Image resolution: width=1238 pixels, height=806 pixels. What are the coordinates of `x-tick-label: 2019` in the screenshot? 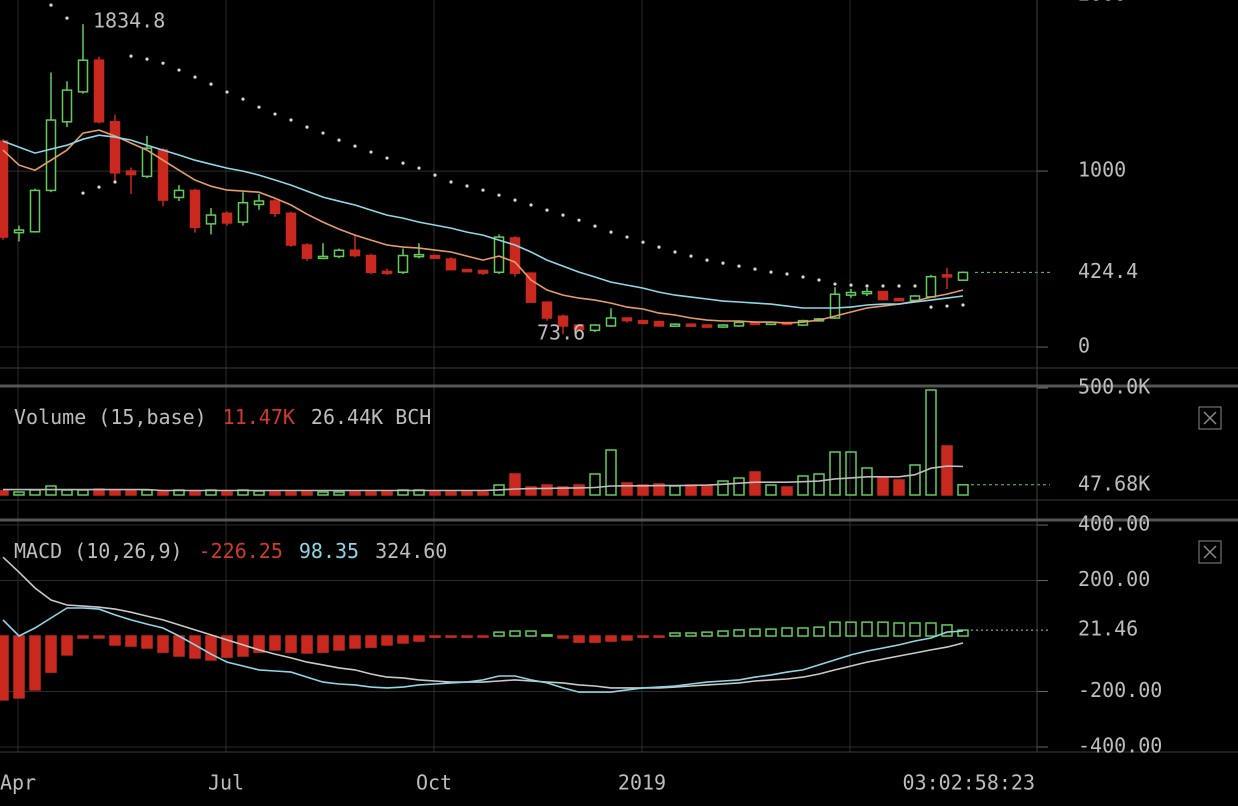 It's located at (642, 783).